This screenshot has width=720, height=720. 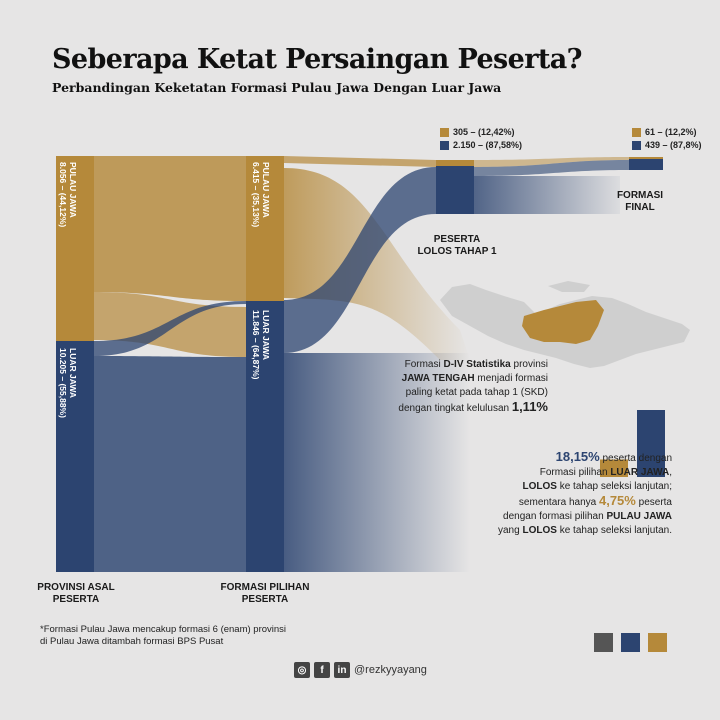 What do you see at coordinates (511, 378) in the screenshot?
I see `annot-text: menjadi formasi` at bounding box center [511, 378].